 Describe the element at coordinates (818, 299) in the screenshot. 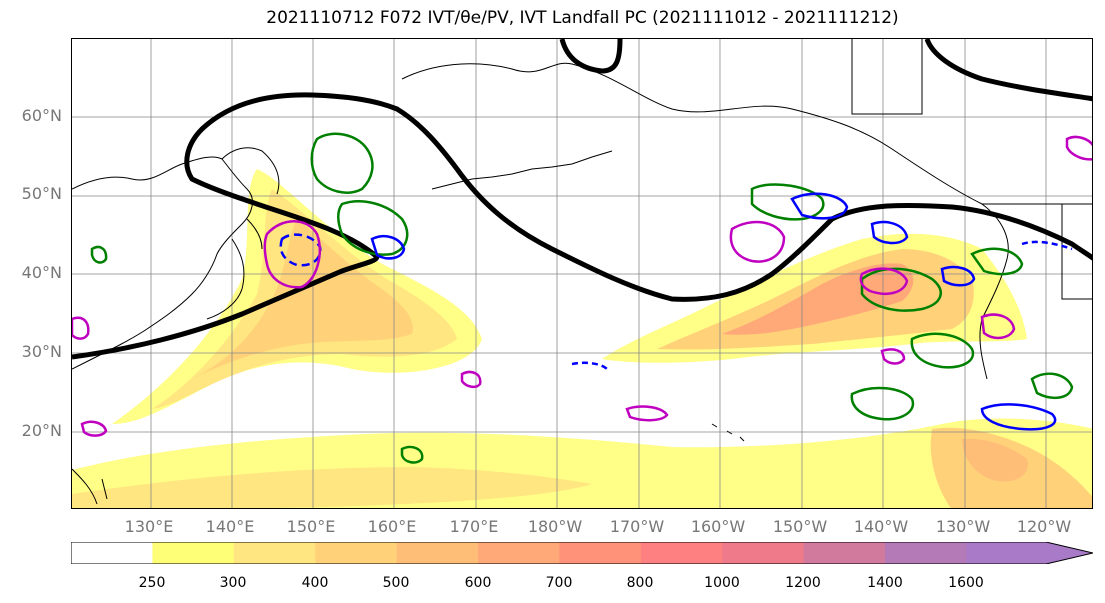

I see `ivt-east-ar-core` at that location.